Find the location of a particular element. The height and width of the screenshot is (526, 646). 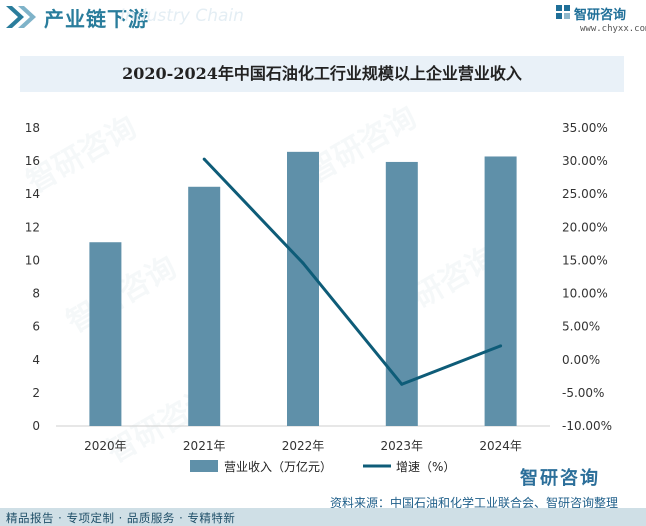

right-tick-label: -5.00% is located at coordinates (583, 393).